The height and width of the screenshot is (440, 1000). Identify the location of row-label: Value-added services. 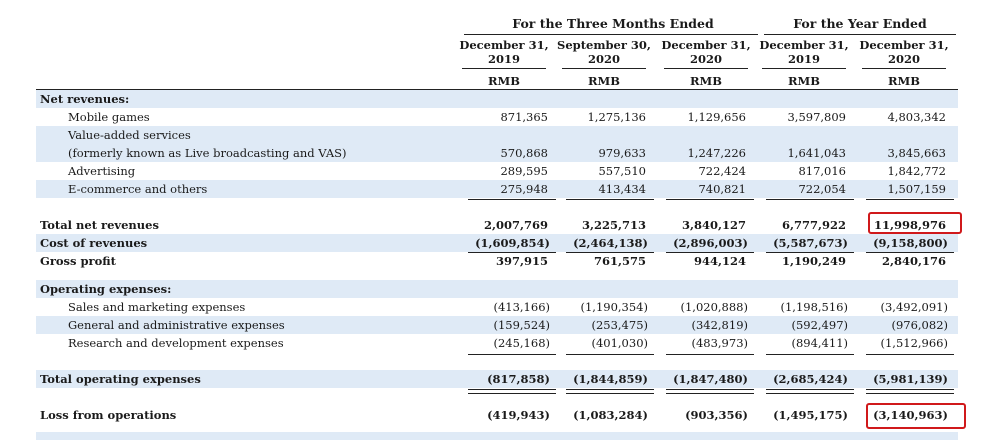
(129, 135).